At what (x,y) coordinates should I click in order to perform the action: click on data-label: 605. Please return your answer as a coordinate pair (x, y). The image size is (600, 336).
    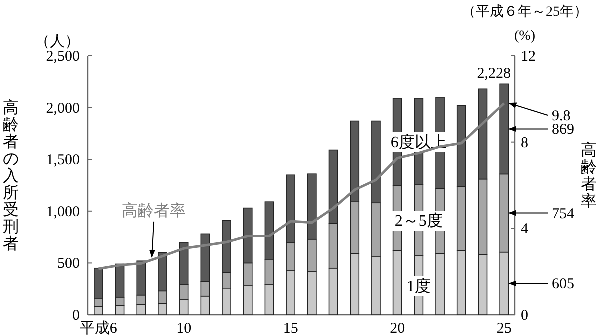
    Looking at the image, I should click on (563, 284).